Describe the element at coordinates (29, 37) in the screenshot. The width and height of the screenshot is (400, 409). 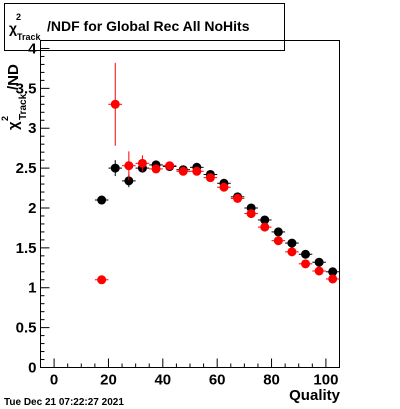
I see `title-subscript: Track` at that location.